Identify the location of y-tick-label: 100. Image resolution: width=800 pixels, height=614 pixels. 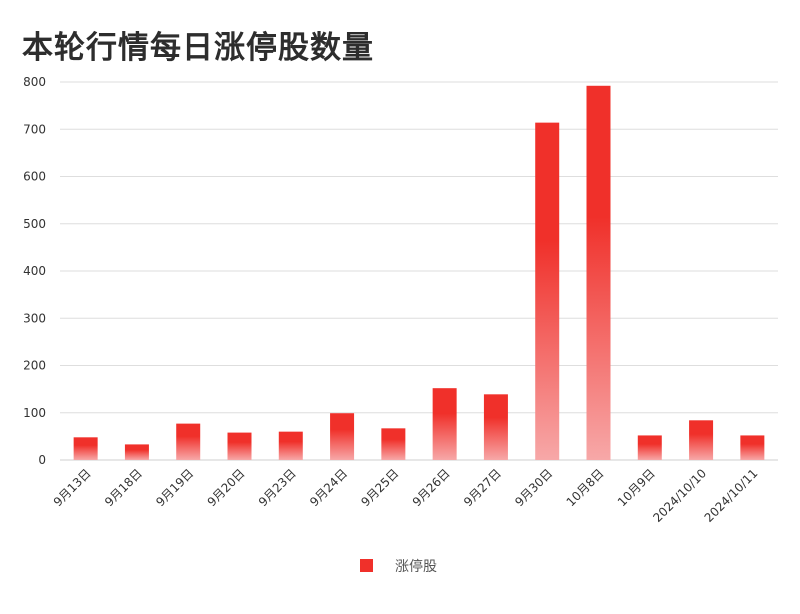
(34, 413).